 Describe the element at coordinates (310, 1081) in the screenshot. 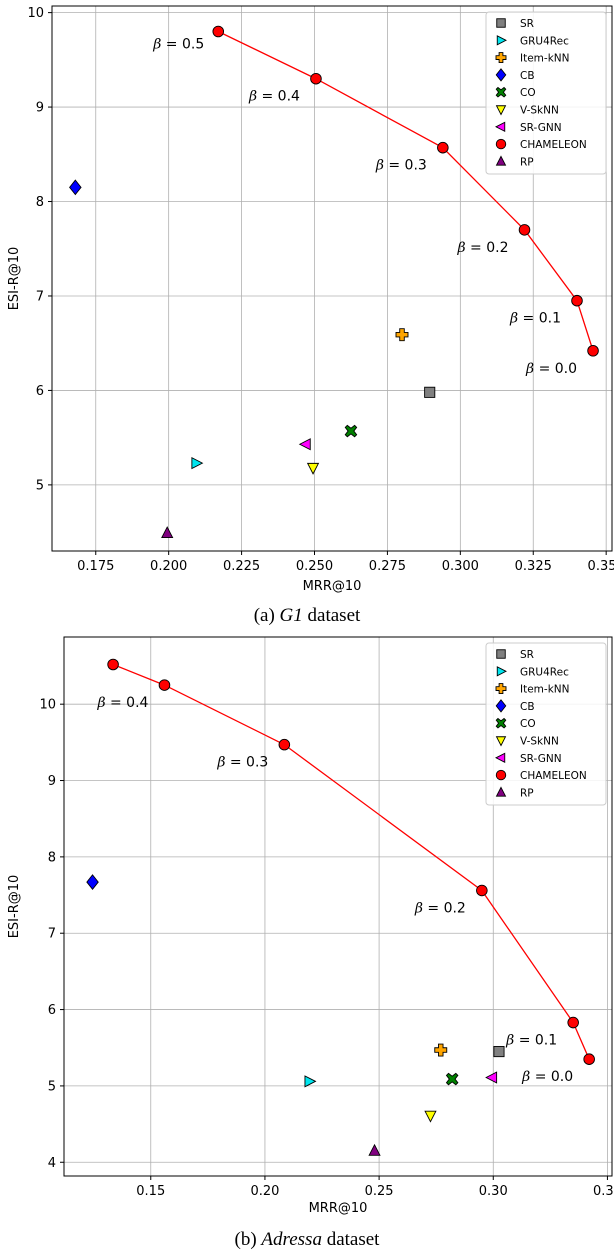

I see `point-gru4rec` at that location.